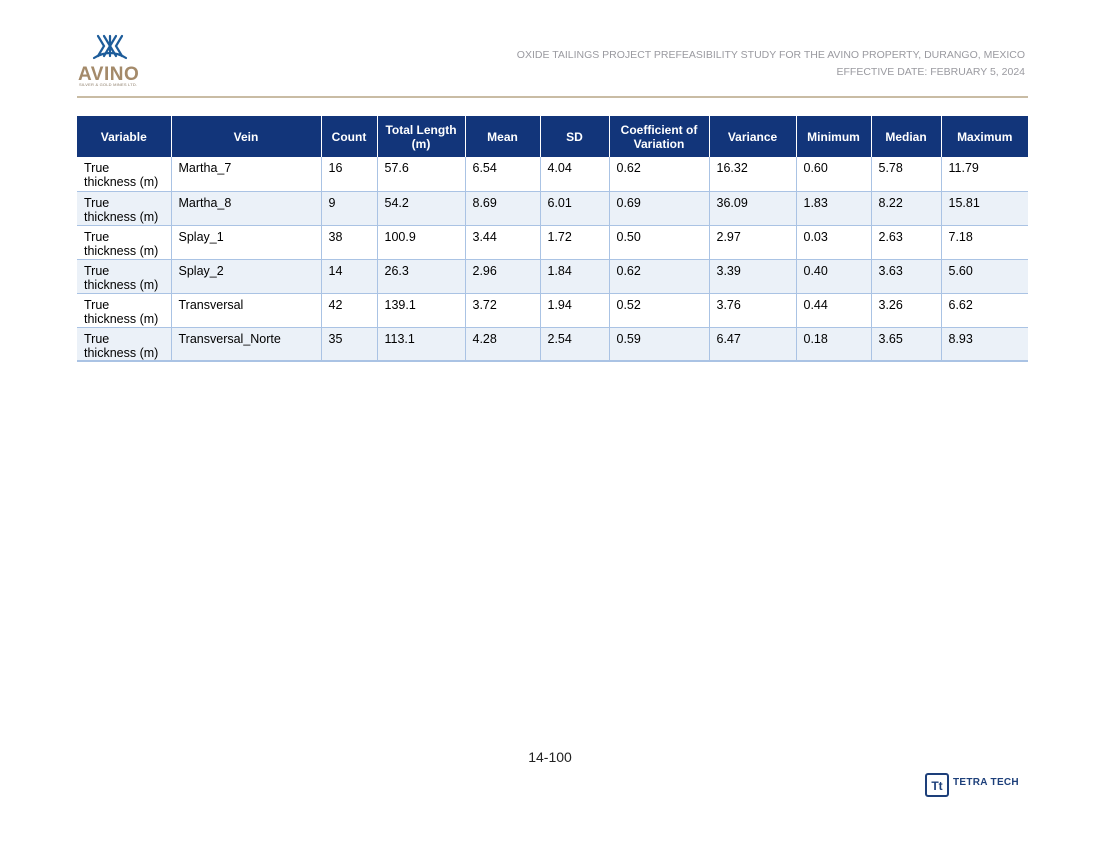  Describe the element at coordinates (348, 174) in the screenshot. I see `table-cell: 16` at that location.